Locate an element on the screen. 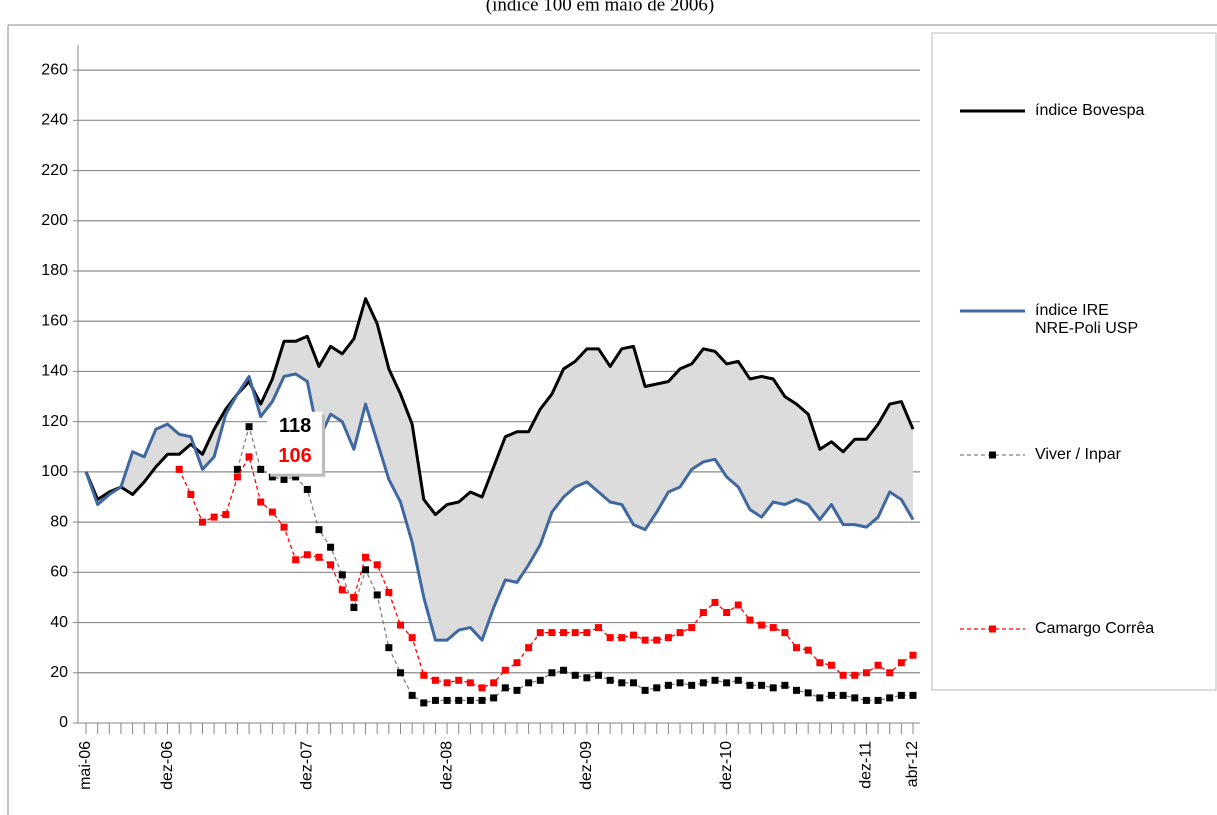 This screenshot has height=815, width=1217. y-tick-label: 160 is located at coordinates (54, 320).